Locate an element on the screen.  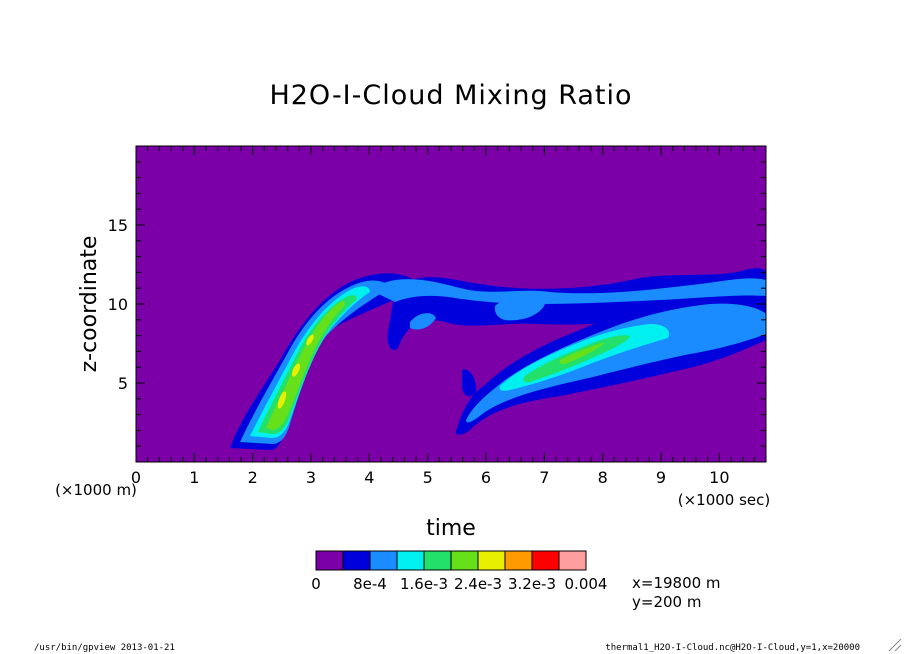
colorbar-label: 3.2e-3 is located at coordinates (532, 584).